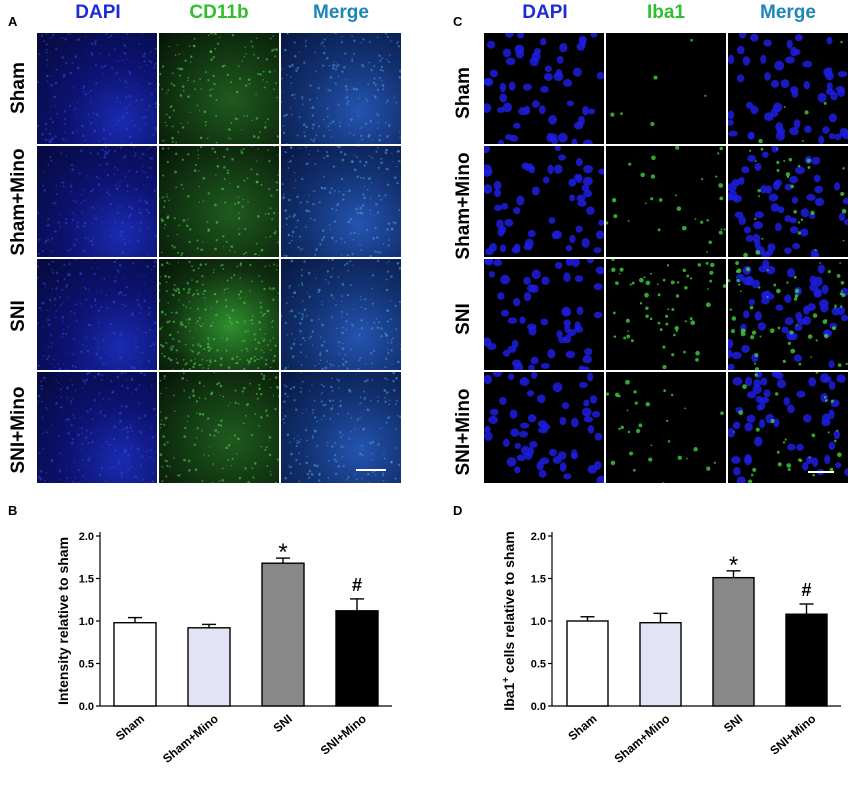 This screenshot has height=797, width=851. I want to click on micrograph-cells-sni-dapi, so click(544, 314).